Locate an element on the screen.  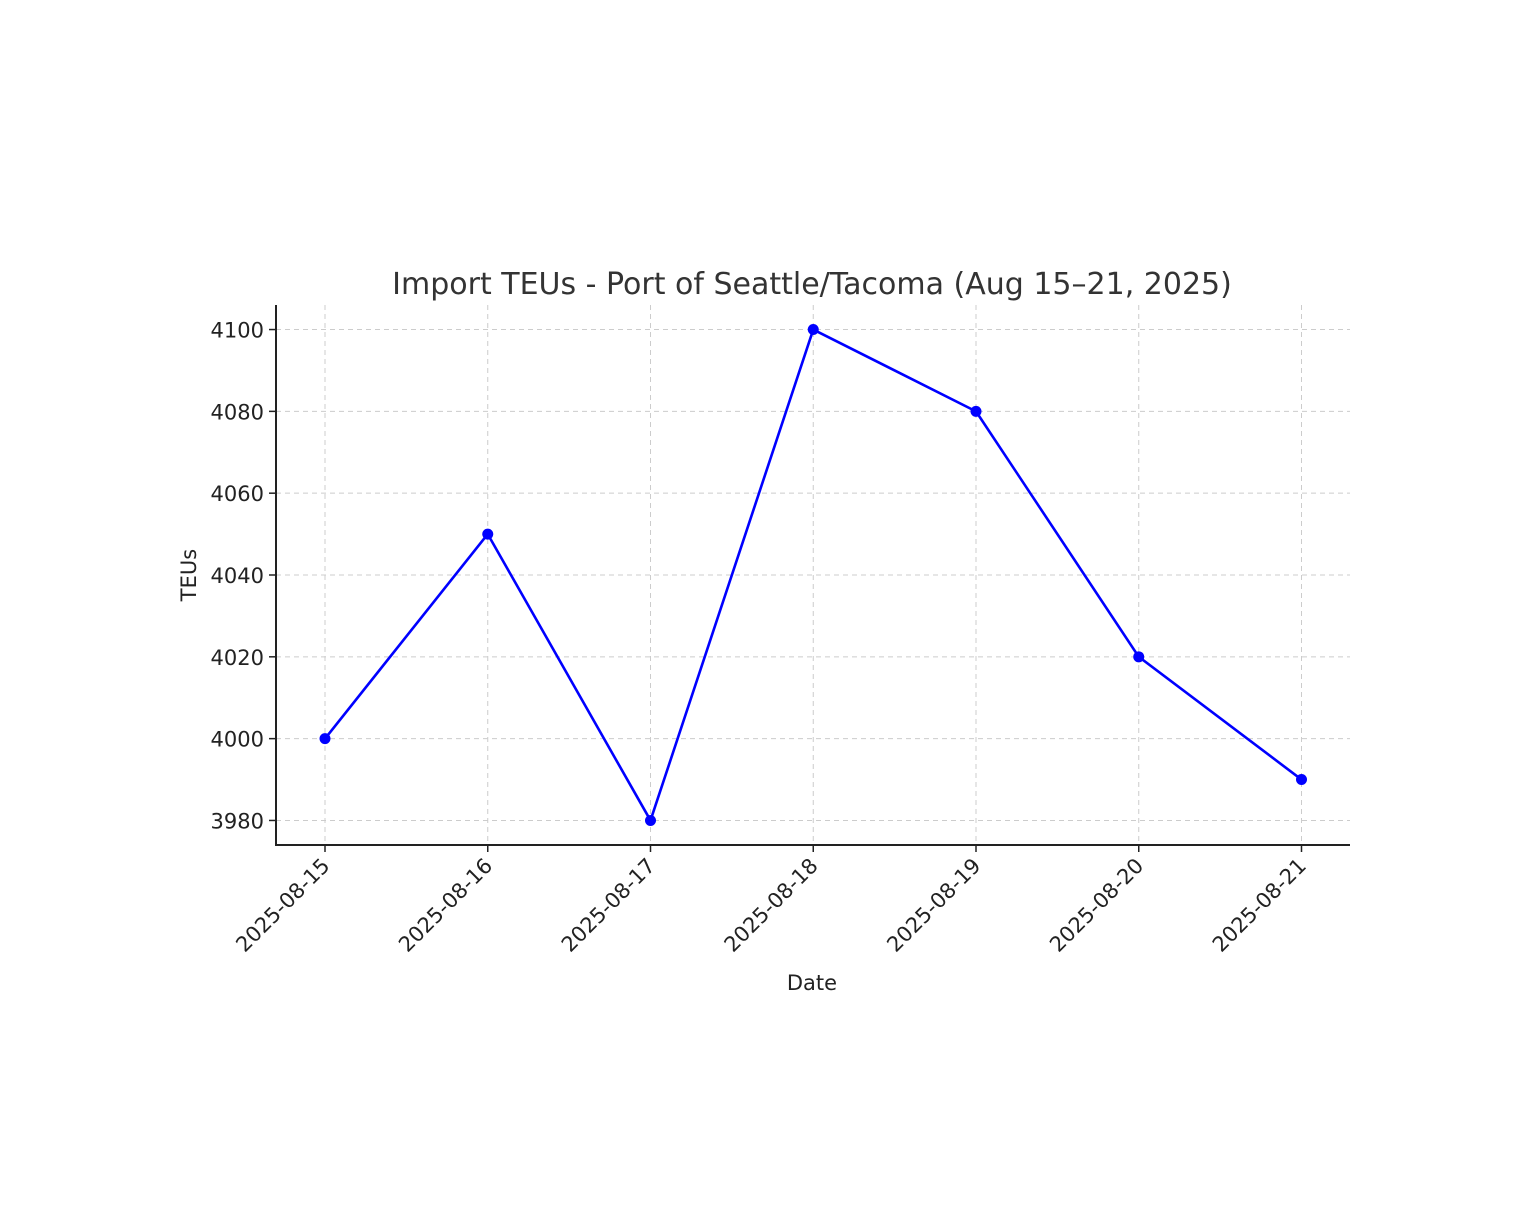
y-tick-label-5: 4080 is located at coordinates (237, 412).